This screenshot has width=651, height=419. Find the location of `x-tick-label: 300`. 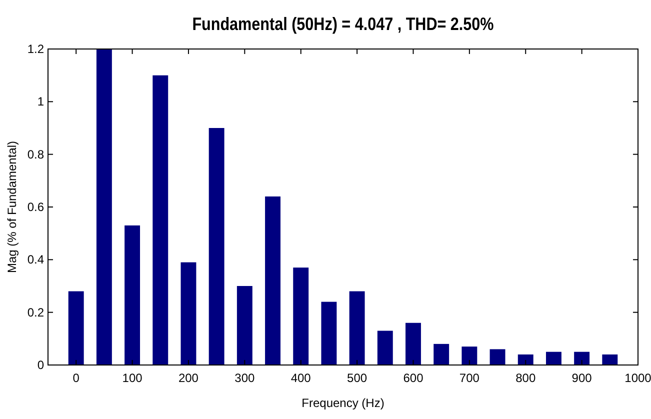

x-tick-label: 300 is located at coordinates (244, 378).